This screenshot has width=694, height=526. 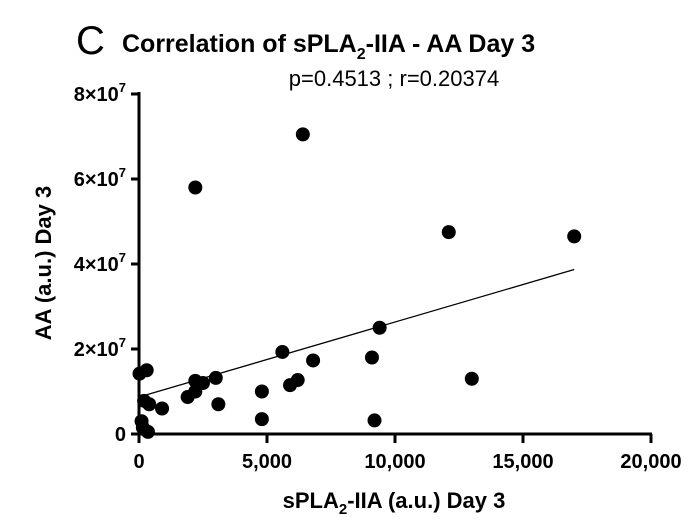 What do you see at coordinates (96, 95) in the screenshot?
I see `y-tick-base: 8×10` at bounding box center [96, 95].